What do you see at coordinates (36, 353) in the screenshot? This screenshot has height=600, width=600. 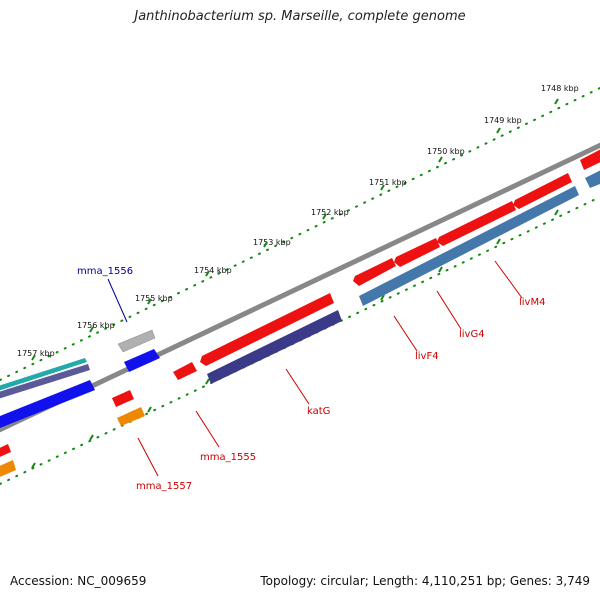 I see `ruler-label: 1757 kbp` at bounding box center [36, 353].